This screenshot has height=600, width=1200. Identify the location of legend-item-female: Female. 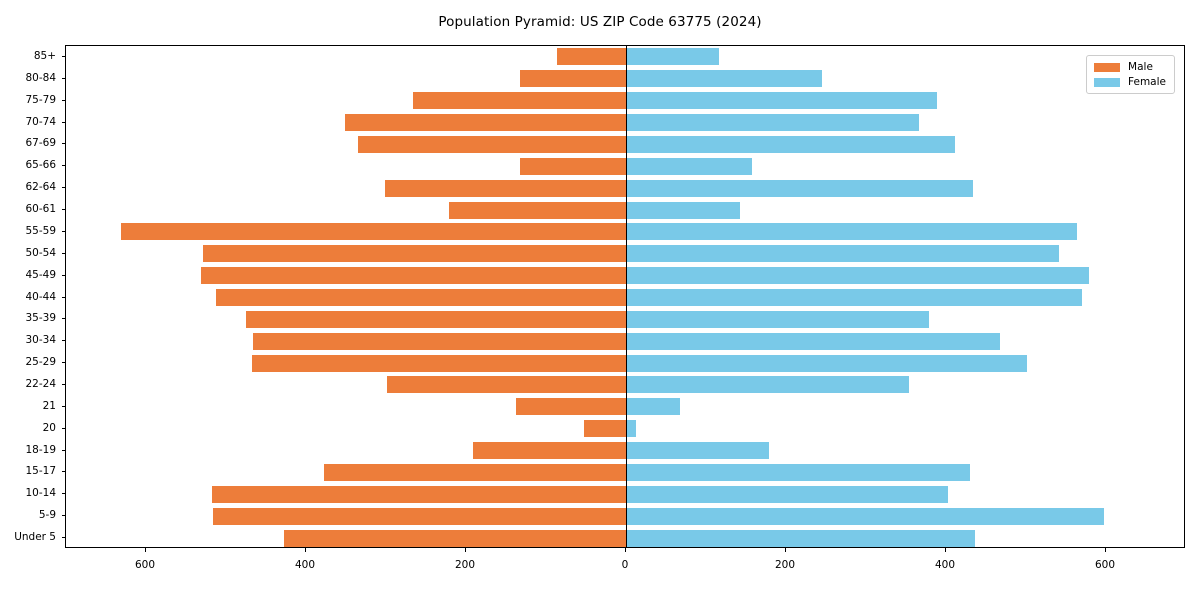
(1130, 82).